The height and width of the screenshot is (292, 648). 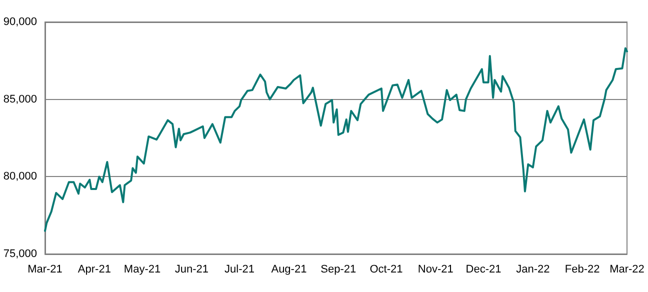 I want to click on x-tick-label: Sep-21, so click(x=338, y=270).